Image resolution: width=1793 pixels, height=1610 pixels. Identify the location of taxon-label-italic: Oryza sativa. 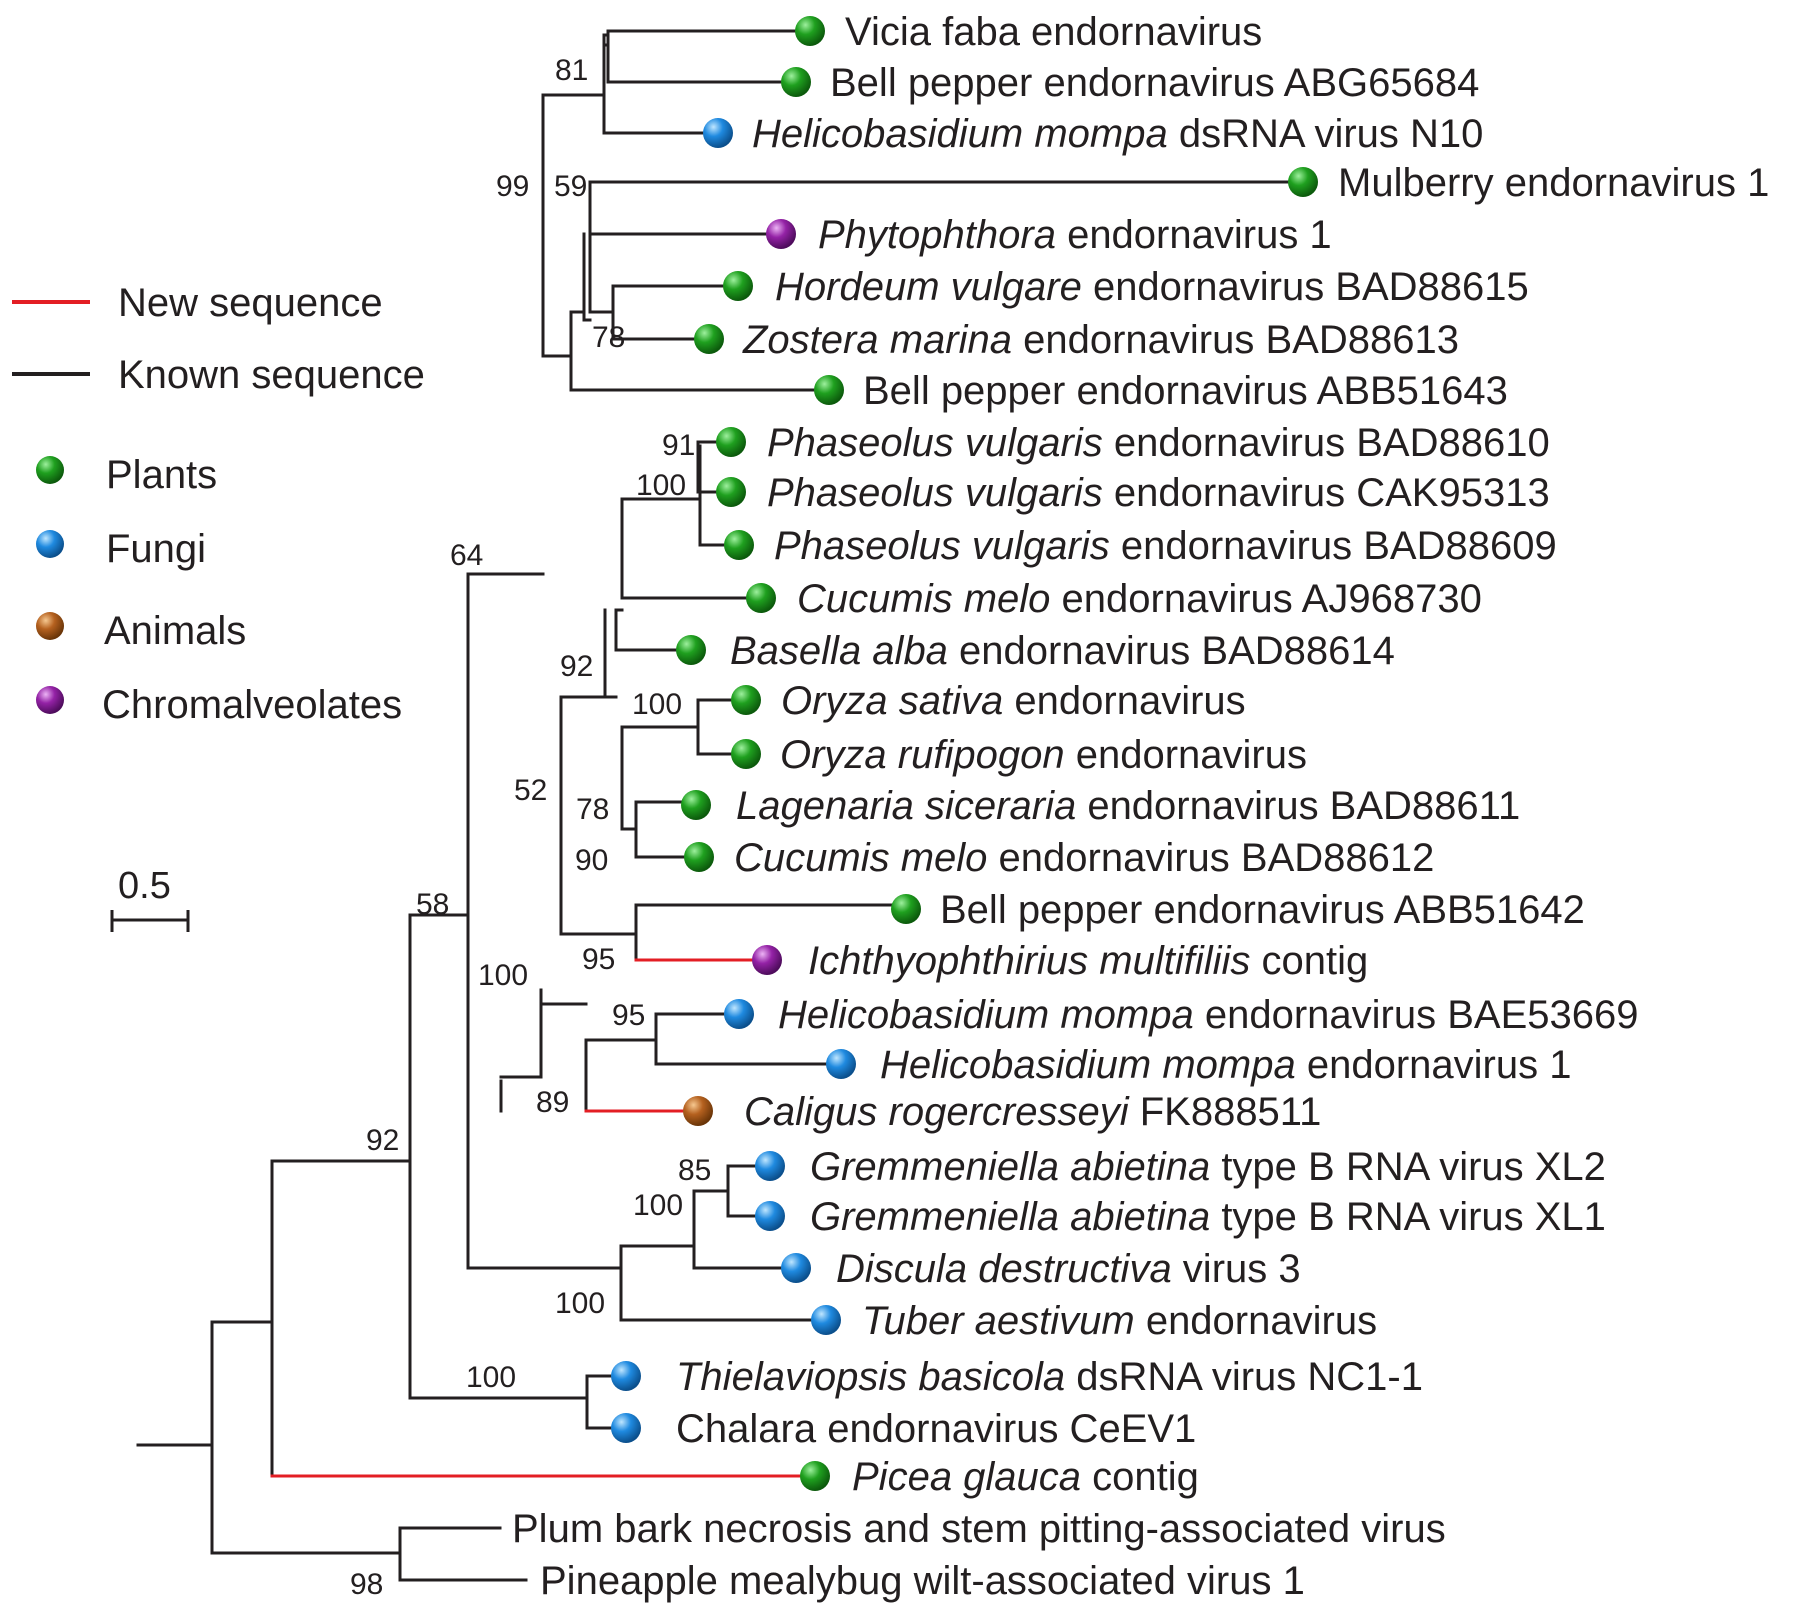
(892, 701).